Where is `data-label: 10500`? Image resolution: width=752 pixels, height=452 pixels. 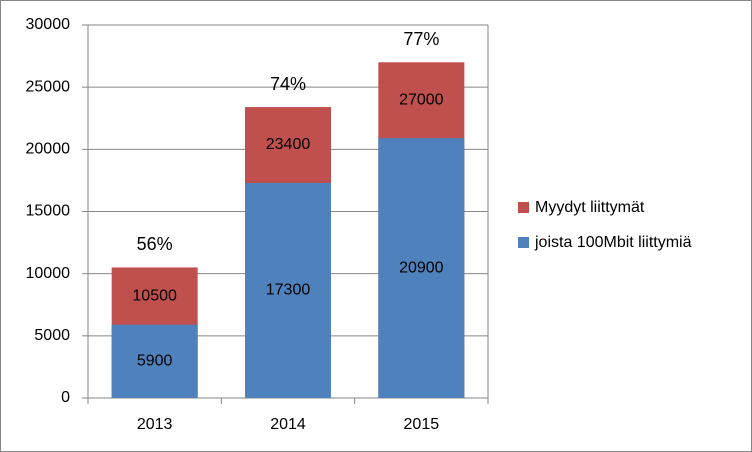
data-label: 10500 is located at coordinates (154, 295).